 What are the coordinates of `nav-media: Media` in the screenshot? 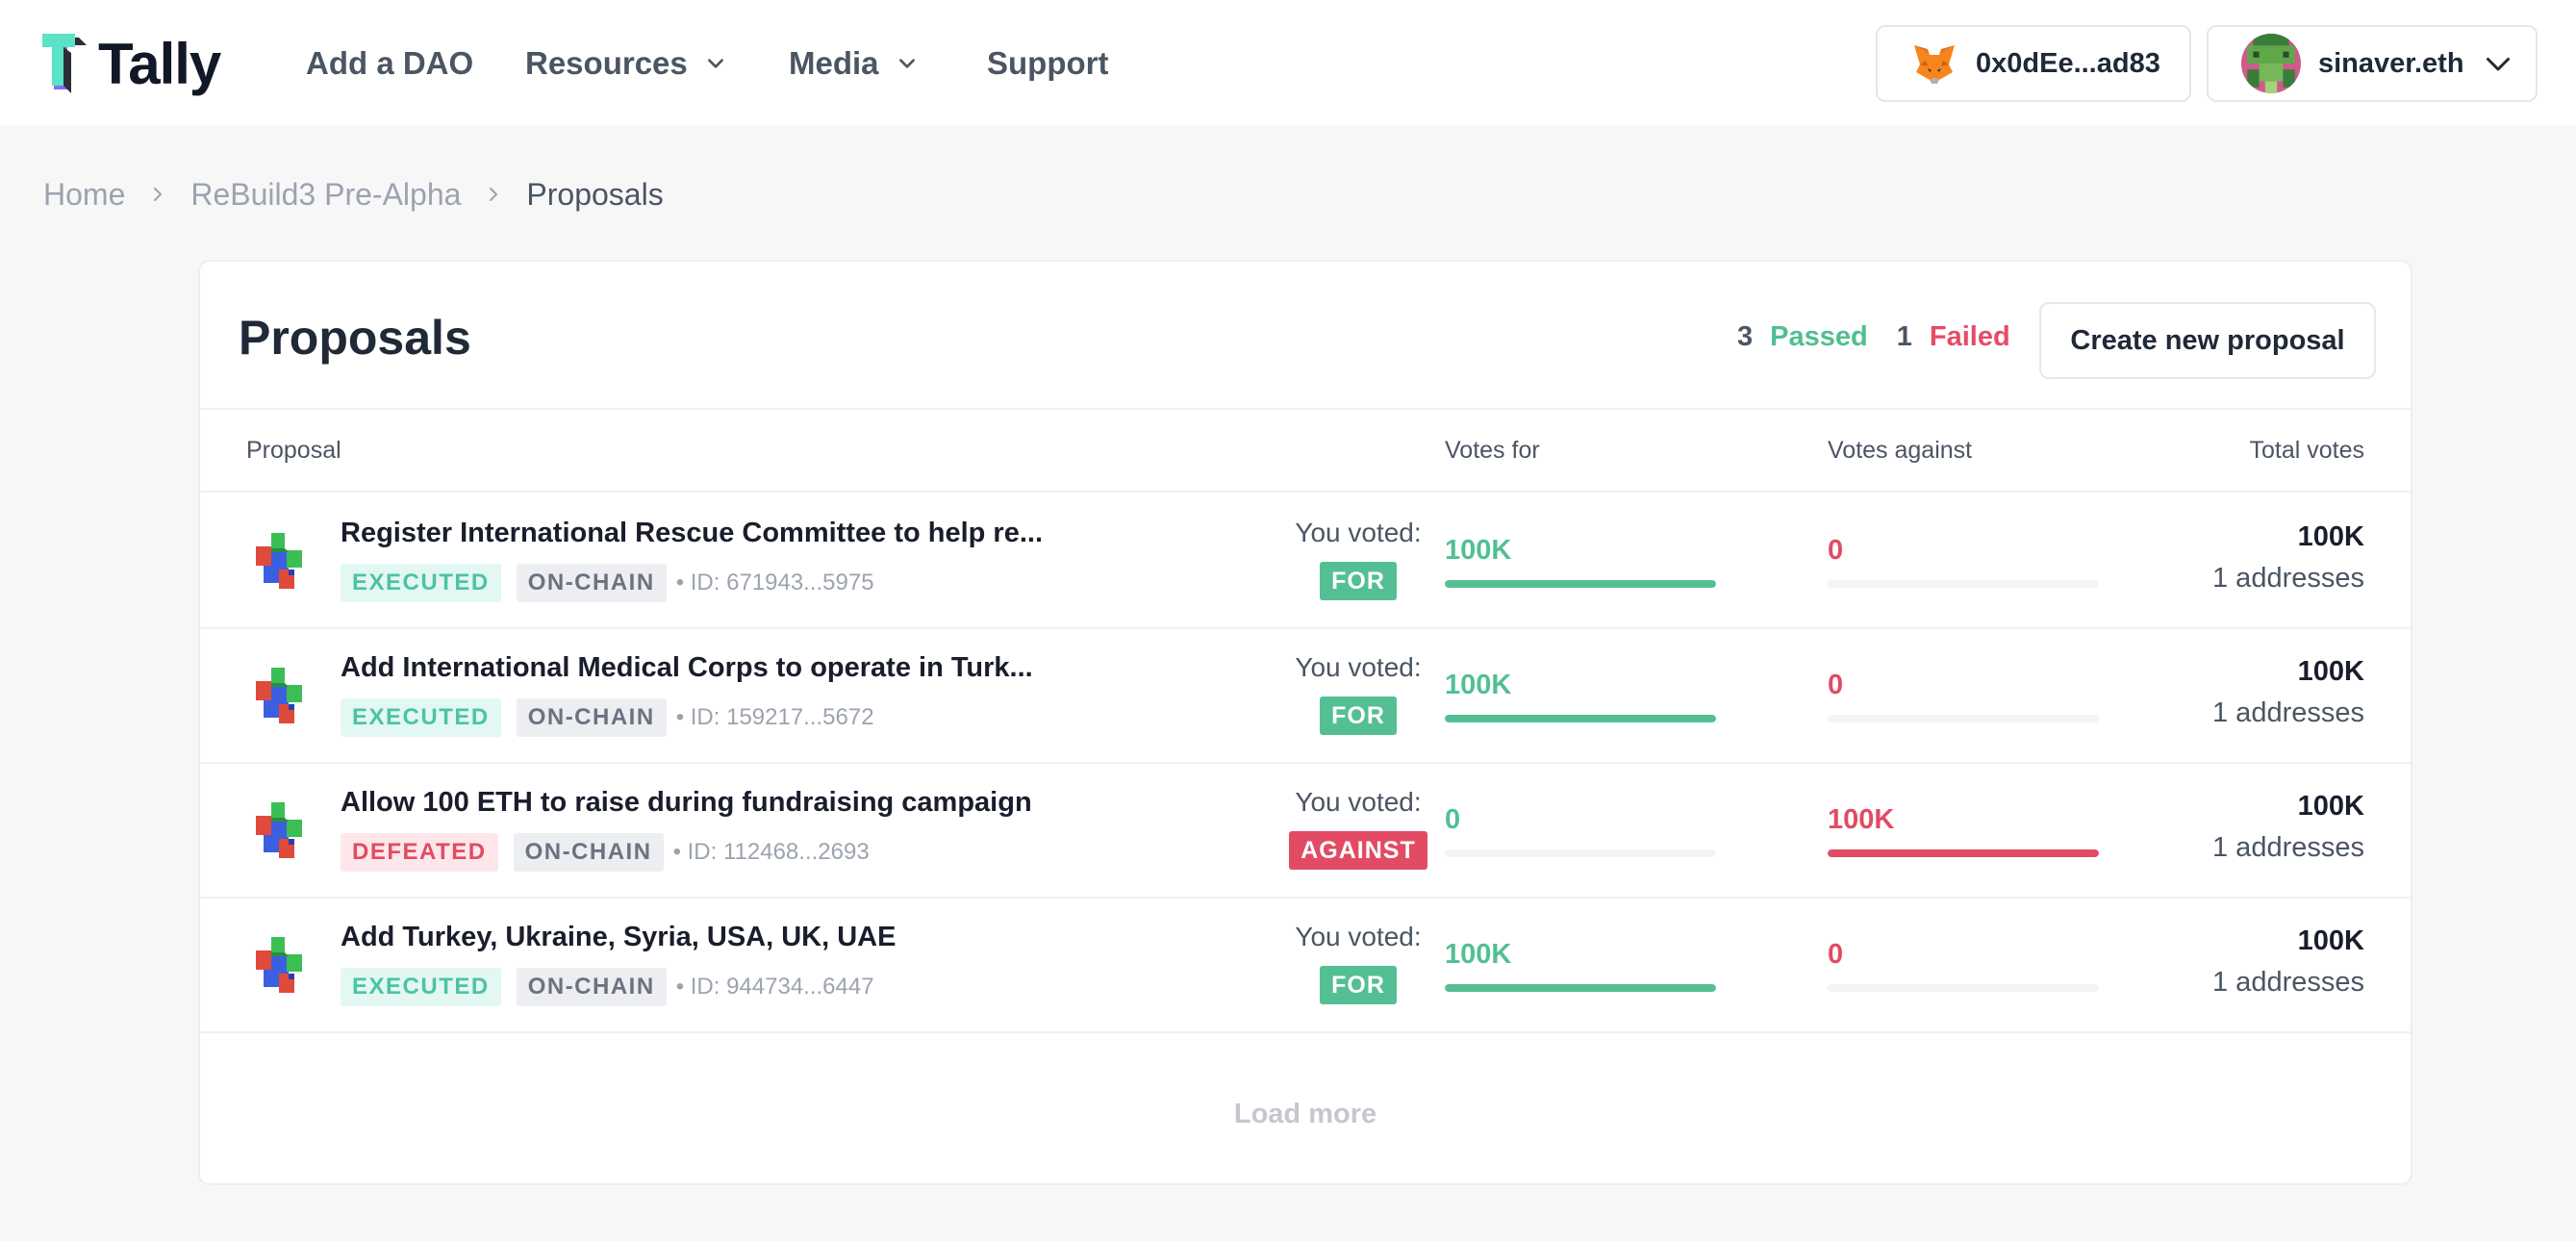 It's located at (854, 63).